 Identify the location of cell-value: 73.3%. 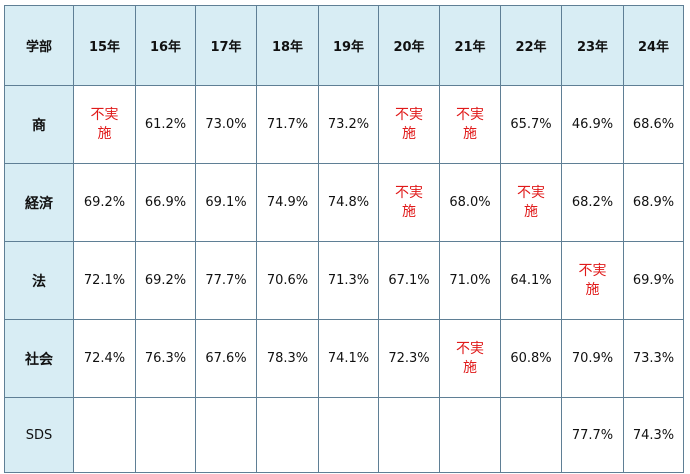
(653, 358).